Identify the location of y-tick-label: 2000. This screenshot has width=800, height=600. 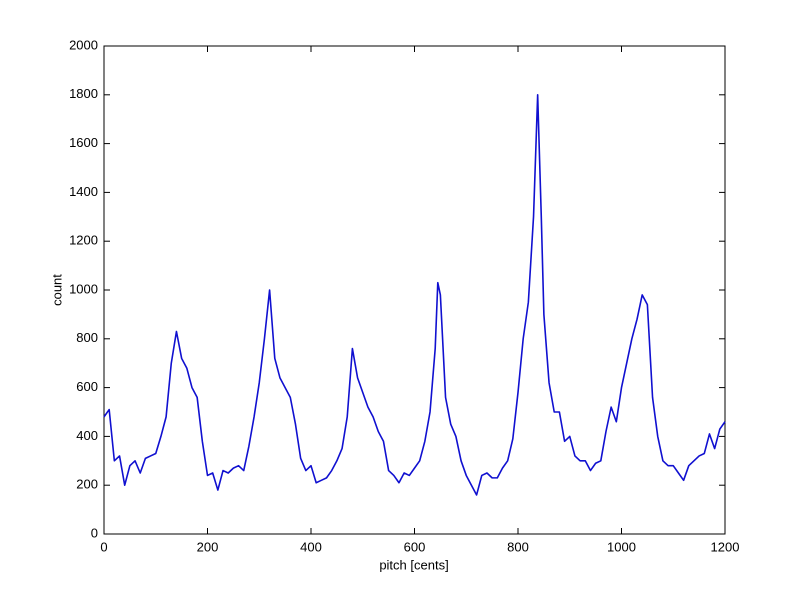
(83, 44).